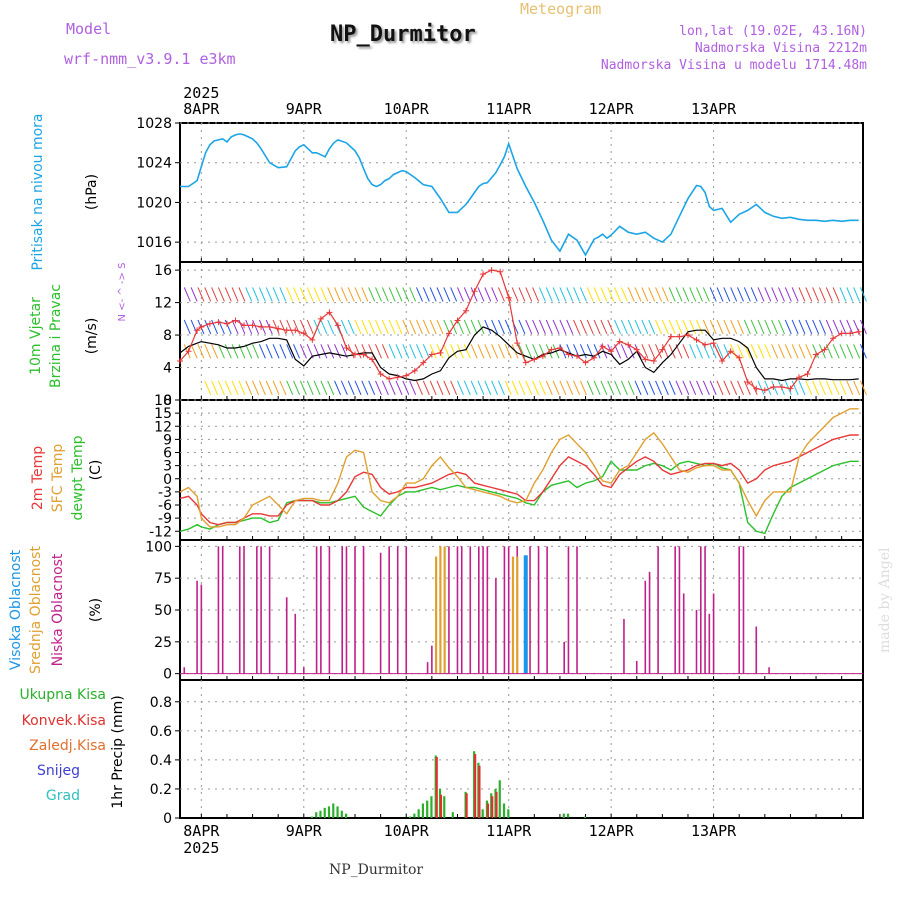  I want to click on wind-ytick-label: 4, so click(167, 369).